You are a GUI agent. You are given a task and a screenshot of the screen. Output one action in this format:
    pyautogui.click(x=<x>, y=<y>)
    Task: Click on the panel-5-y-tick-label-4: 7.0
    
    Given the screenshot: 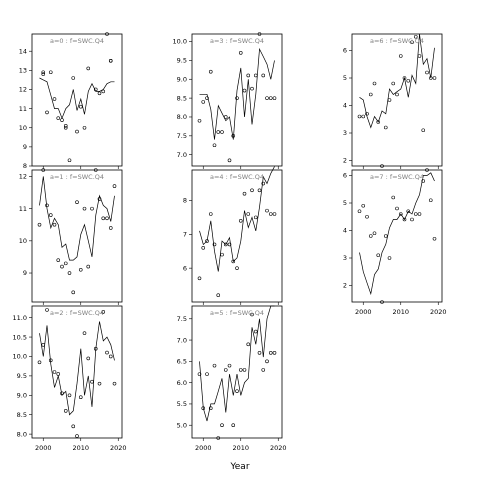 What is the action you would take?
    pyautogui.click(x=182, y=340)
    